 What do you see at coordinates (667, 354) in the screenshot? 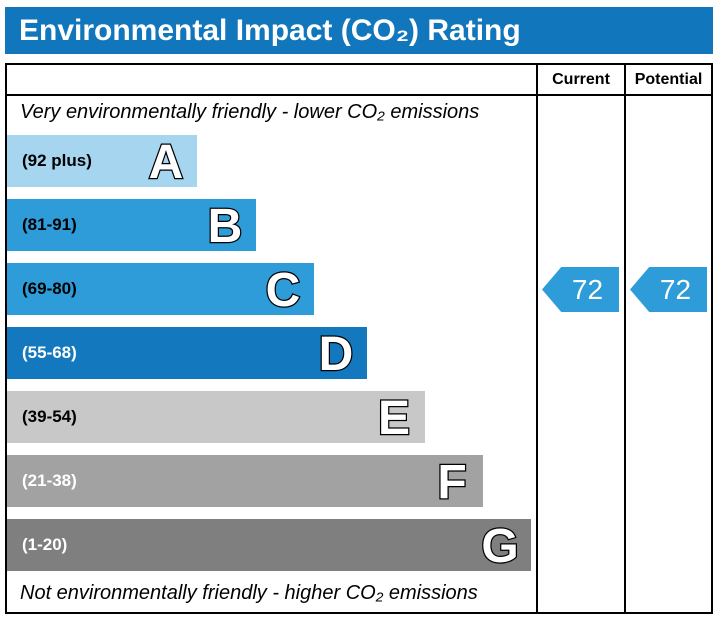
I see `potential-column: 72` at bounding box center [667, 354].